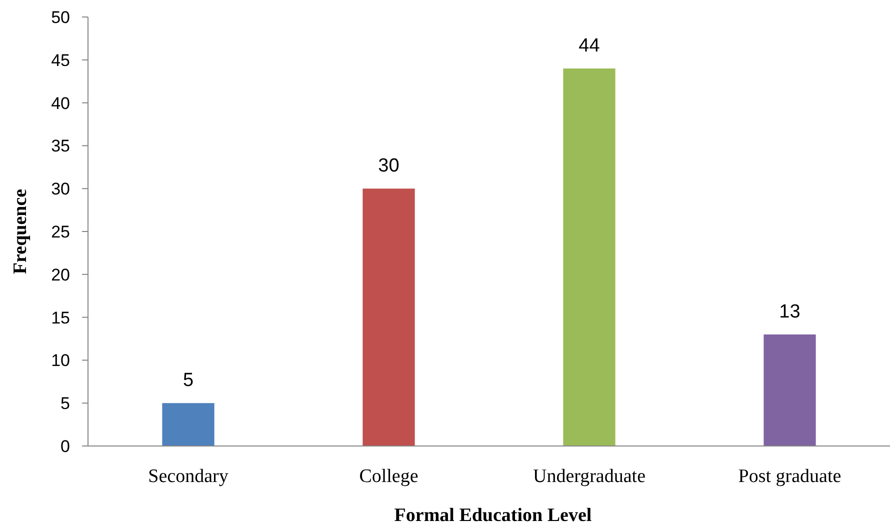  I want to click on y-tick-label: 10, so click(60, 360).